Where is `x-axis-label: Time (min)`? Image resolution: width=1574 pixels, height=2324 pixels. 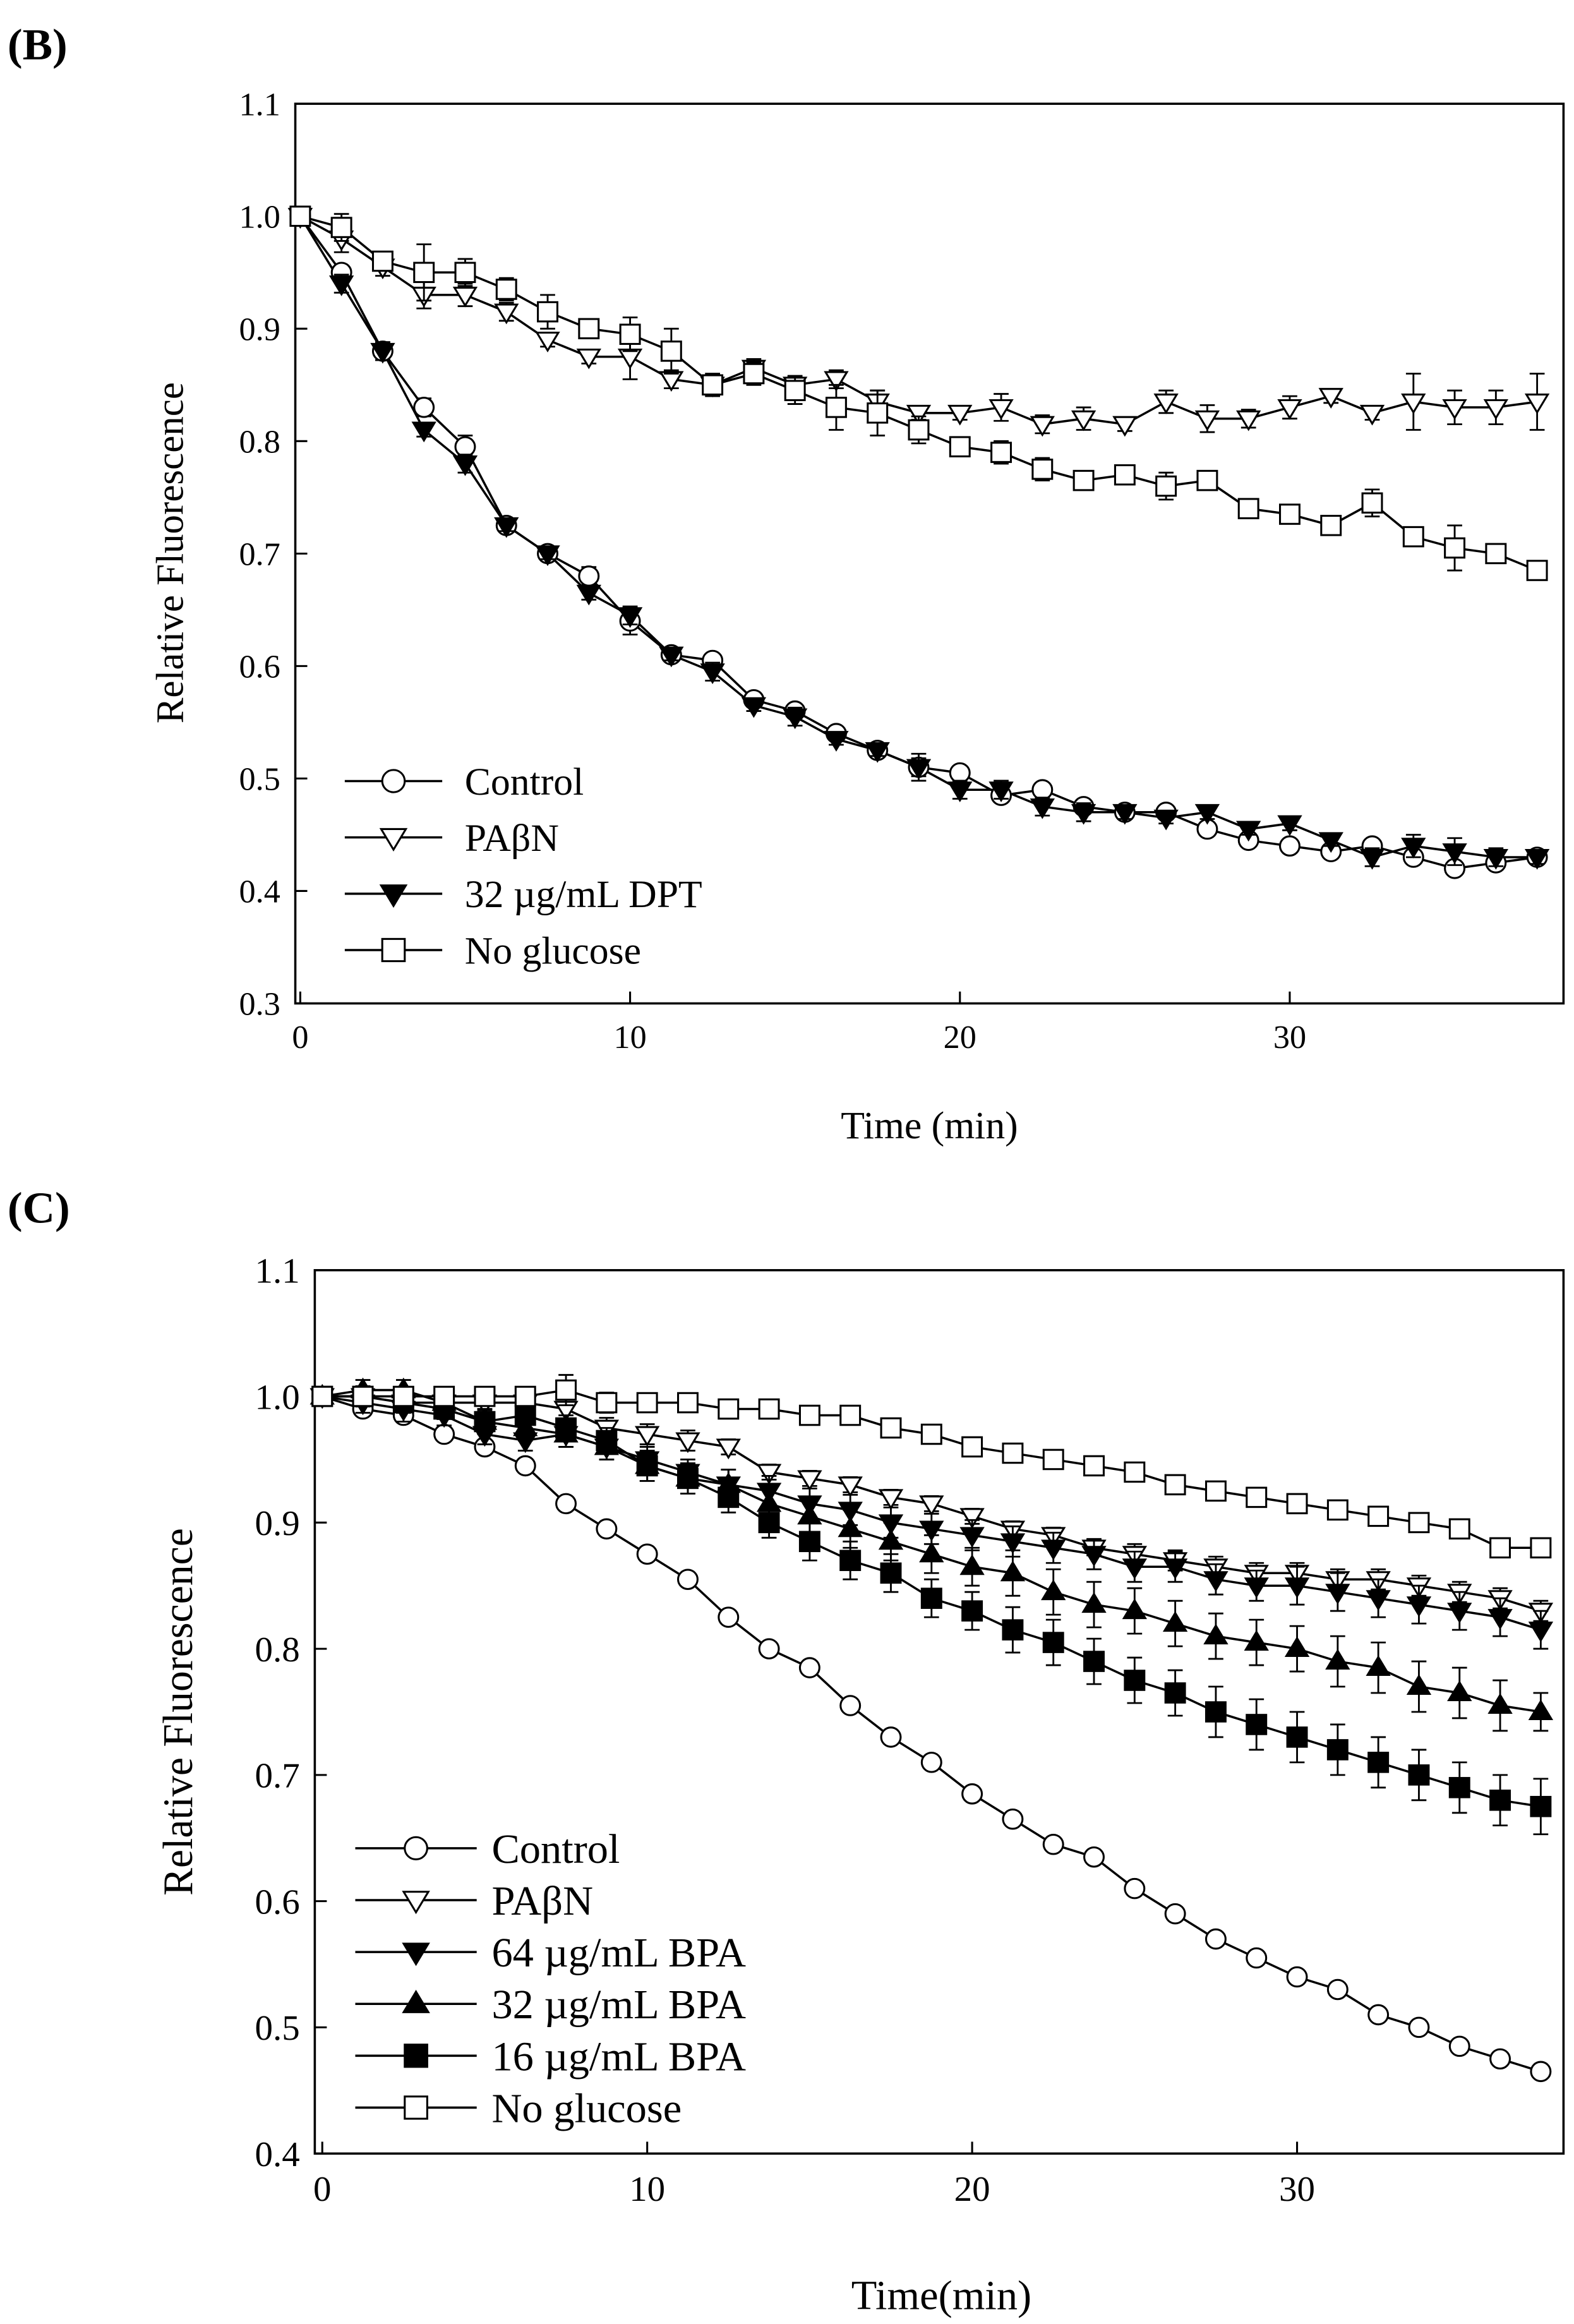 x-axis-label: Time (min) is located at coordinates (929, 1125).